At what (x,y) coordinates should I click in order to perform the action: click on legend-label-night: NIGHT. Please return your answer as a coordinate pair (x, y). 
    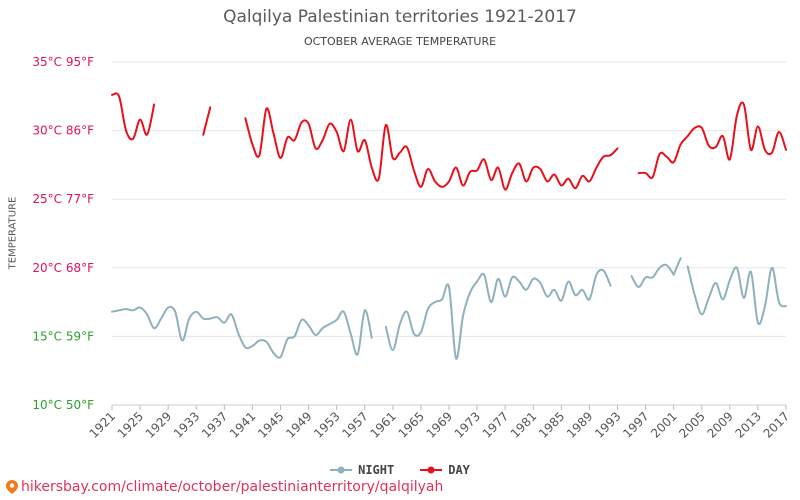
    Looking at the image, I should click on (376, 470).